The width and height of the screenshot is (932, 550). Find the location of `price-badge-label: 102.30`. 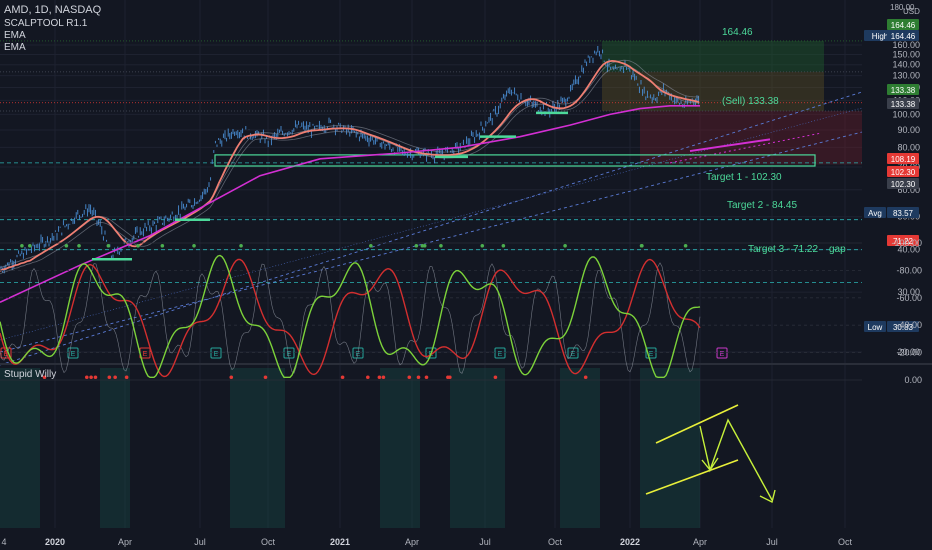

price-badge-label: 102.30 is located at coordinates (903, 184).